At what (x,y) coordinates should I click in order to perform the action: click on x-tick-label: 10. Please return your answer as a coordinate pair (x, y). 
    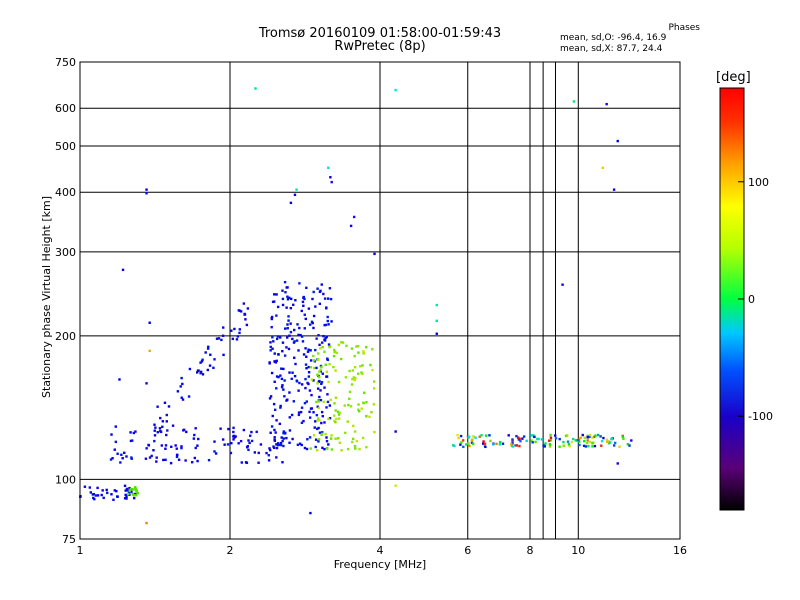
    Looking at the image, I should click on (578, 550).